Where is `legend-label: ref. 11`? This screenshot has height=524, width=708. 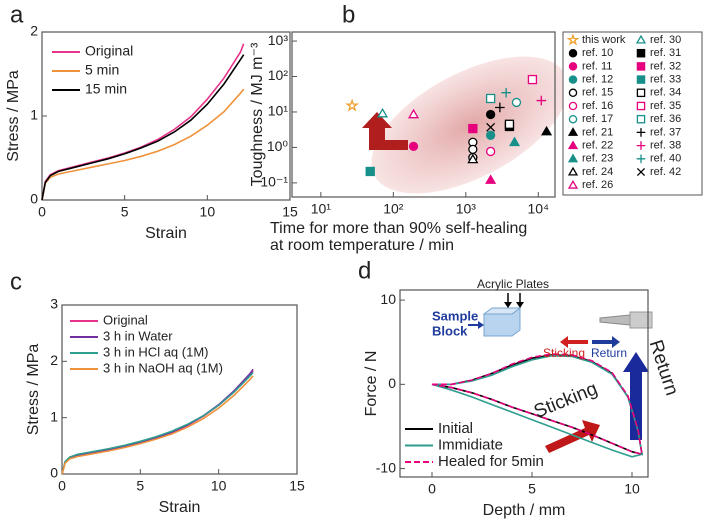
legend-label: ref. 11 is located at coordinates (597, 66).